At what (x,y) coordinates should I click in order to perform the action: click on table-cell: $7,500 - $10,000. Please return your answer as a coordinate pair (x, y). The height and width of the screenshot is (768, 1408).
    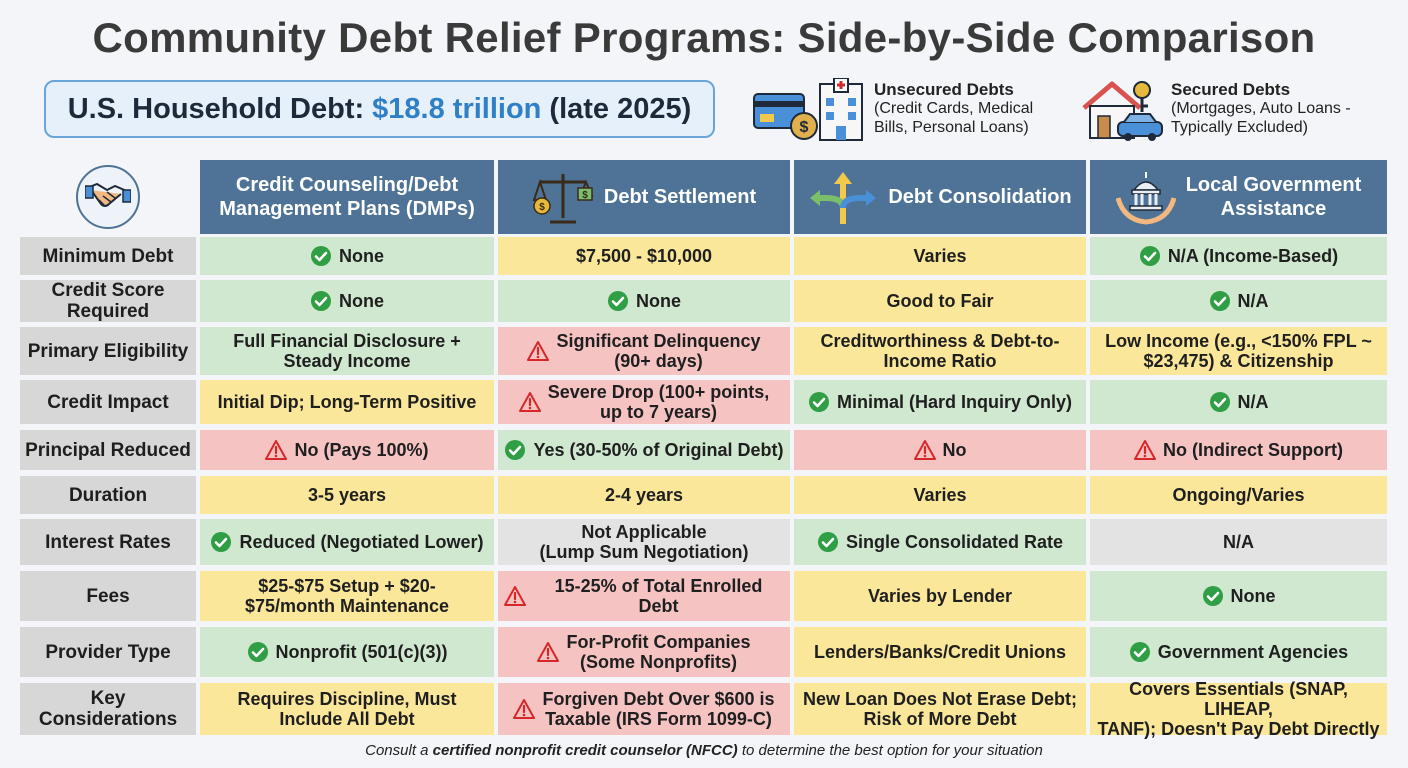
    Looking at the image, I should click on (644, 256).